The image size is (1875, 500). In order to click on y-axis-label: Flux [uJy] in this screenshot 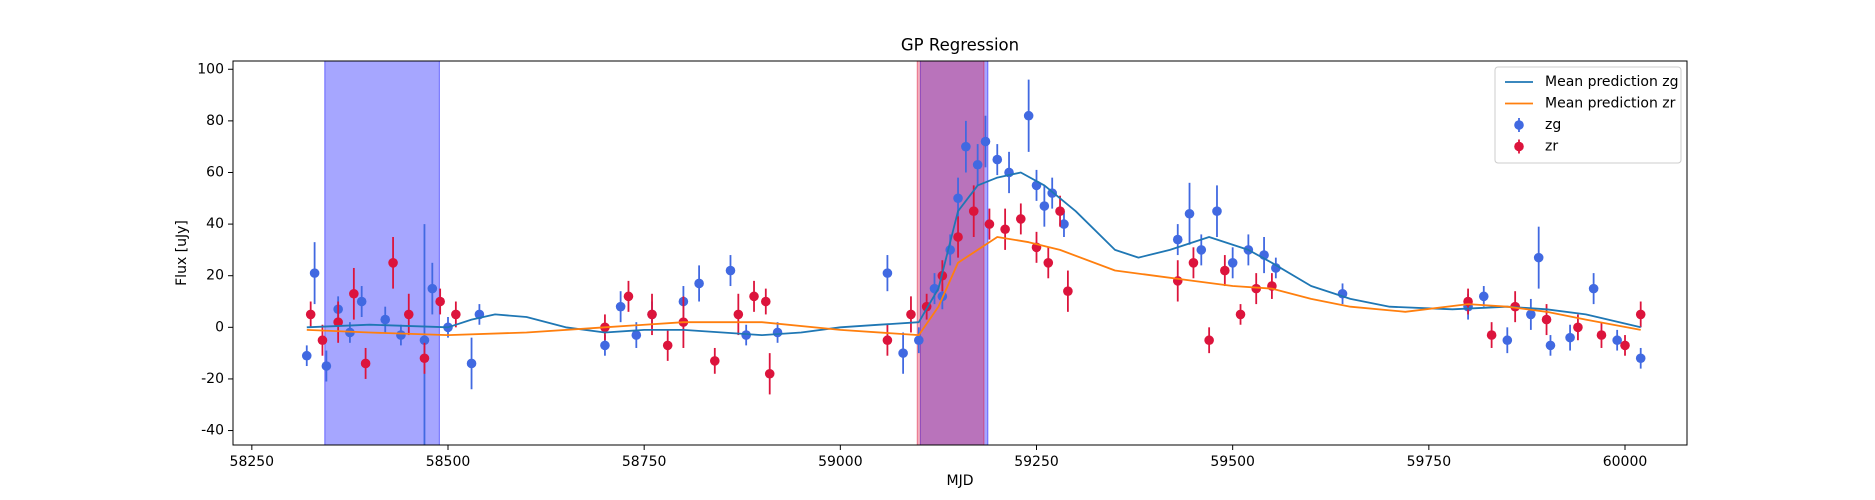, I will do `click(182, 253)`.